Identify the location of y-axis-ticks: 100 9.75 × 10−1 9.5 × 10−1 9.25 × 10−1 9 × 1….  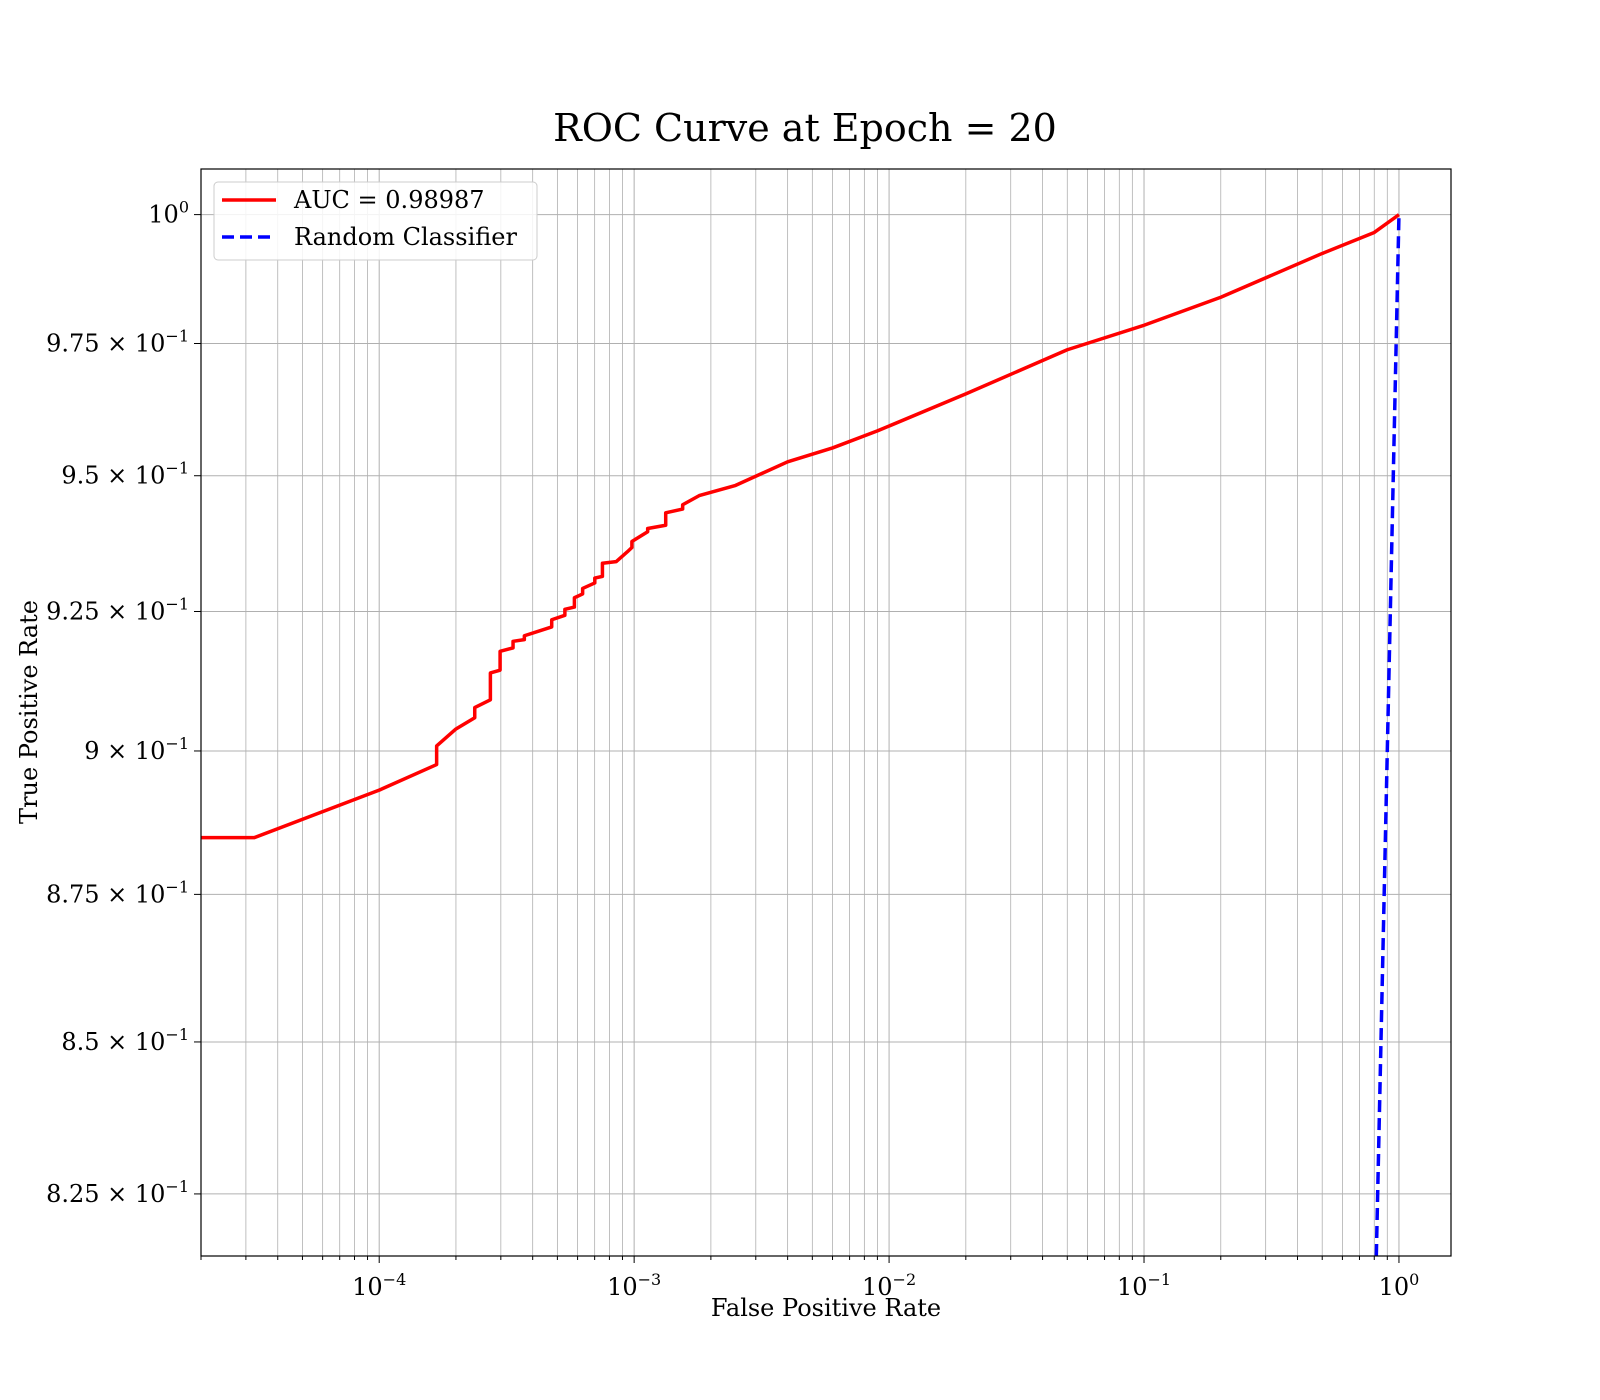
(123, 703).